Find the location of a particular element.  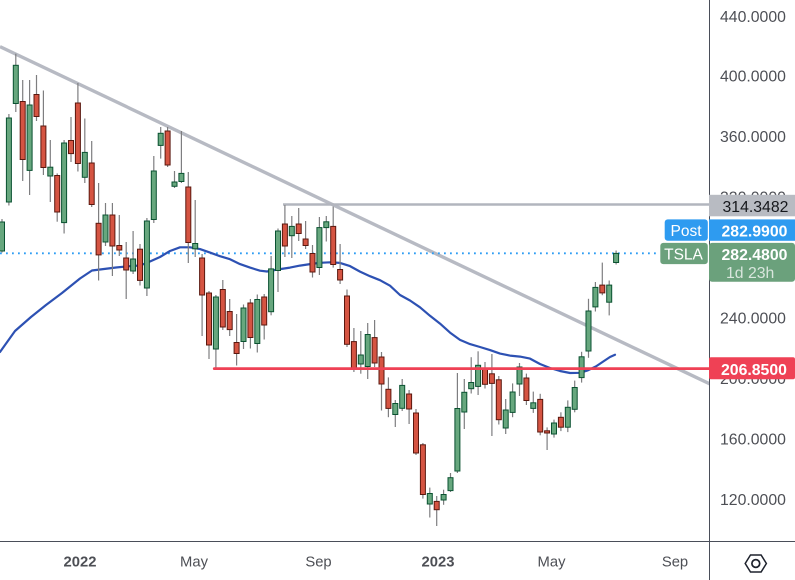

svg-text: 360.0000 is located at coordinates (753, 137).